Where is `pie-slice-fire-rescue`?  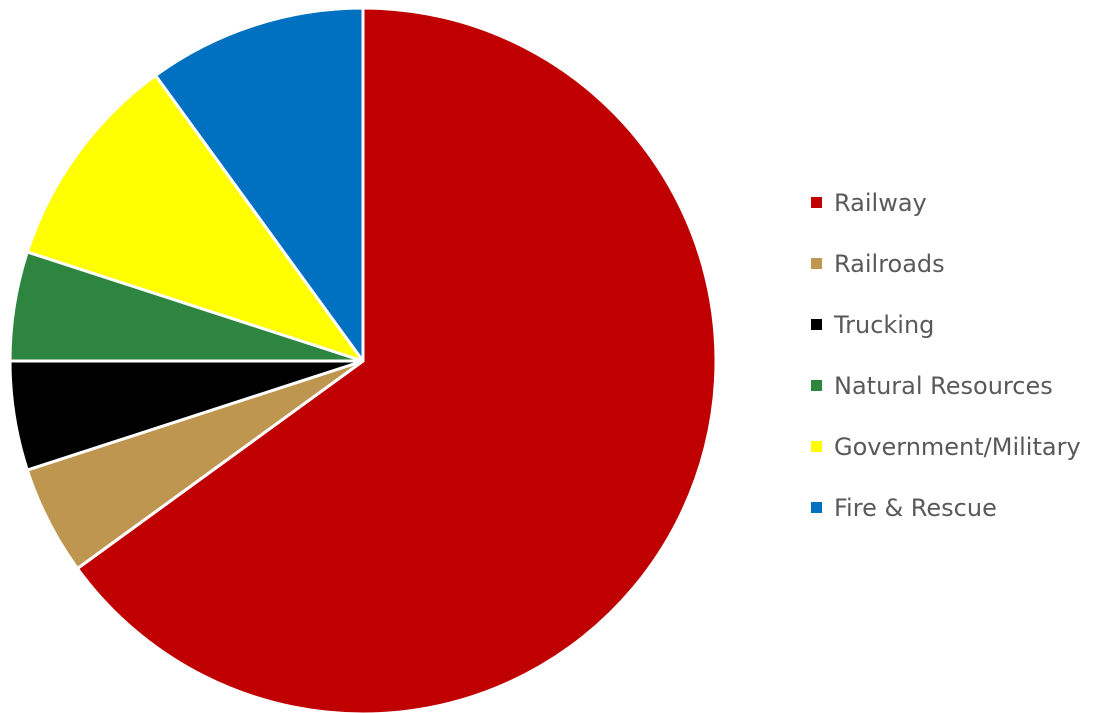
pie-slice-fire-rescue is located at coordinates (259, 184).